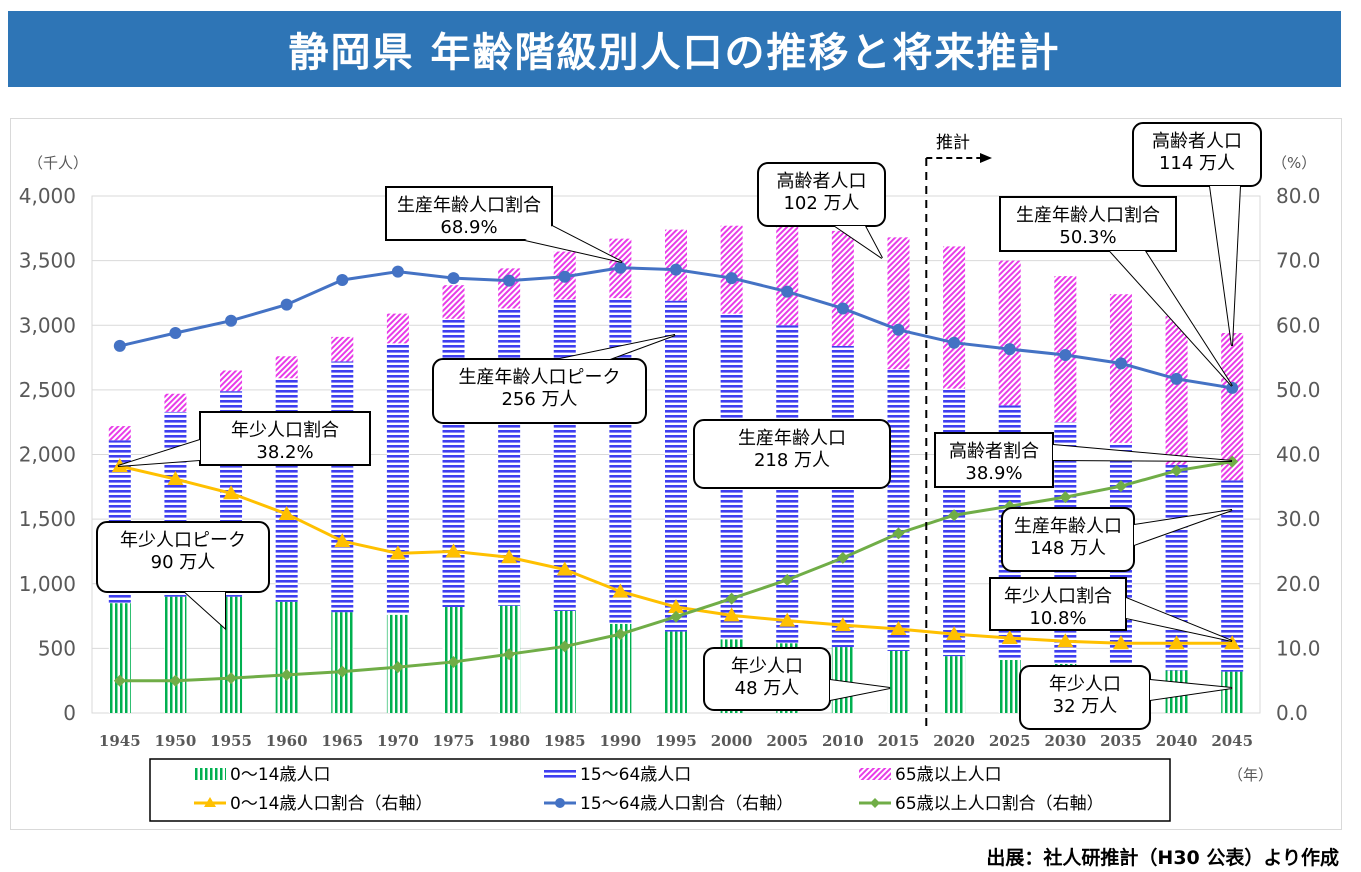 Image resolution: width=1361 pixels, height=872 pixels. Describe the element at coordinates (1298, 584) in the screenshot. I see `y2-tick-label: 20.0` at that location.